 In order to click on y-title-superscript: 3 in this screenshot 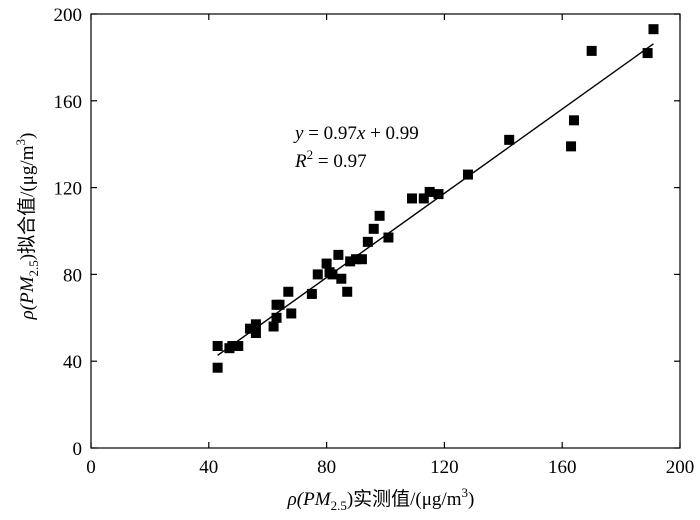, I will do `click(20, 142)`.